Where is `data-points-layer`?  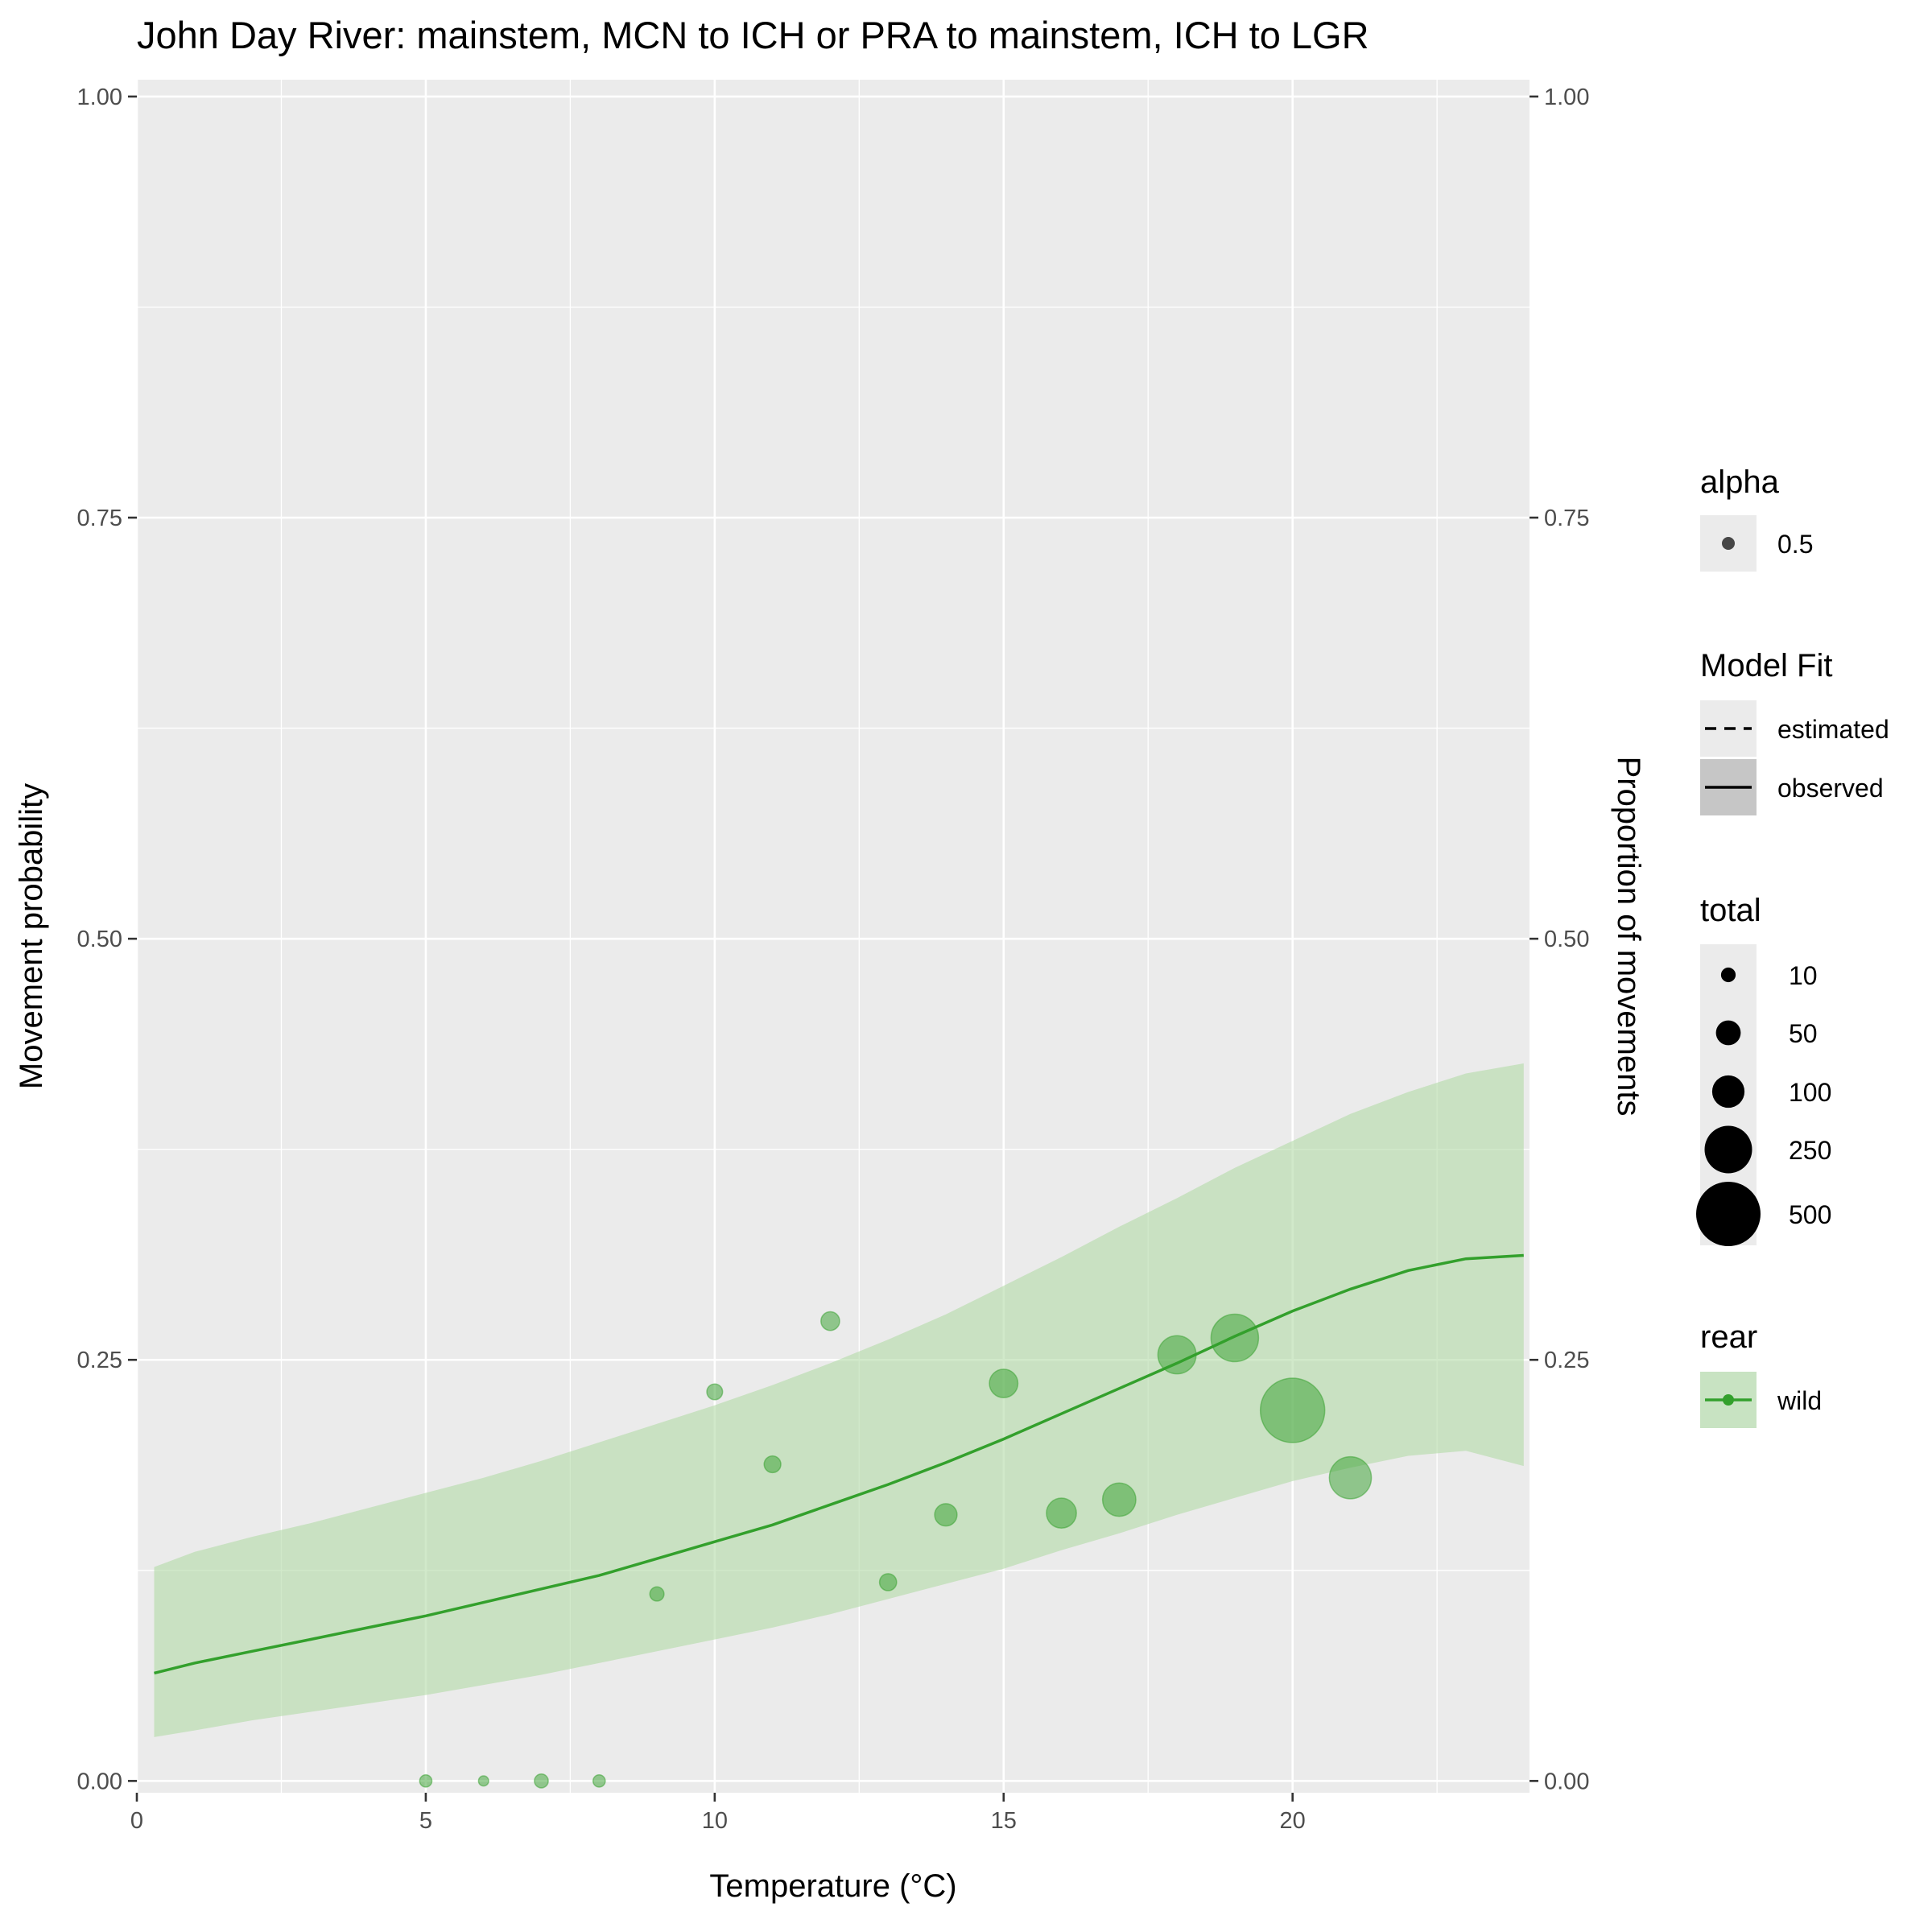
data-points-layer is located at coordinates (896, 1550).